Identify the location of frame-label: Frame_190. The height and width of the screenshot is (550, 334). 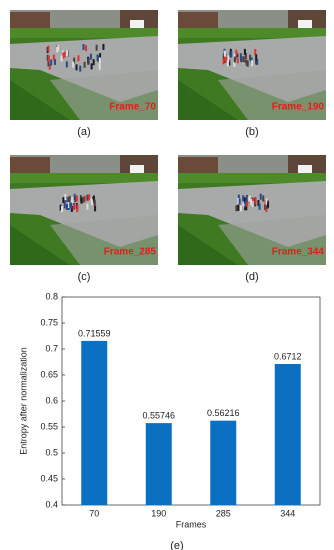
(298, 107).